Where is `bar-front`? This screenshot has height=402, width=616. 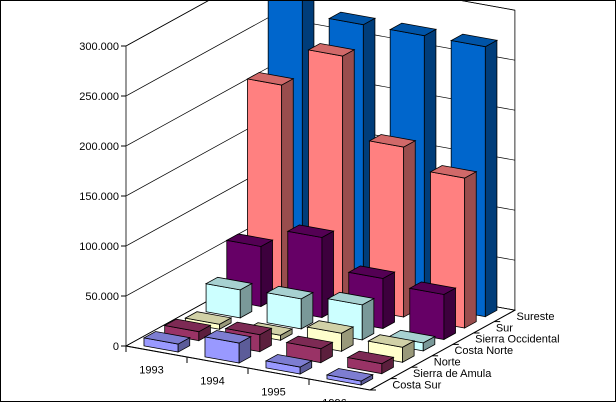 bar-front is located at coordinates (427, 313).